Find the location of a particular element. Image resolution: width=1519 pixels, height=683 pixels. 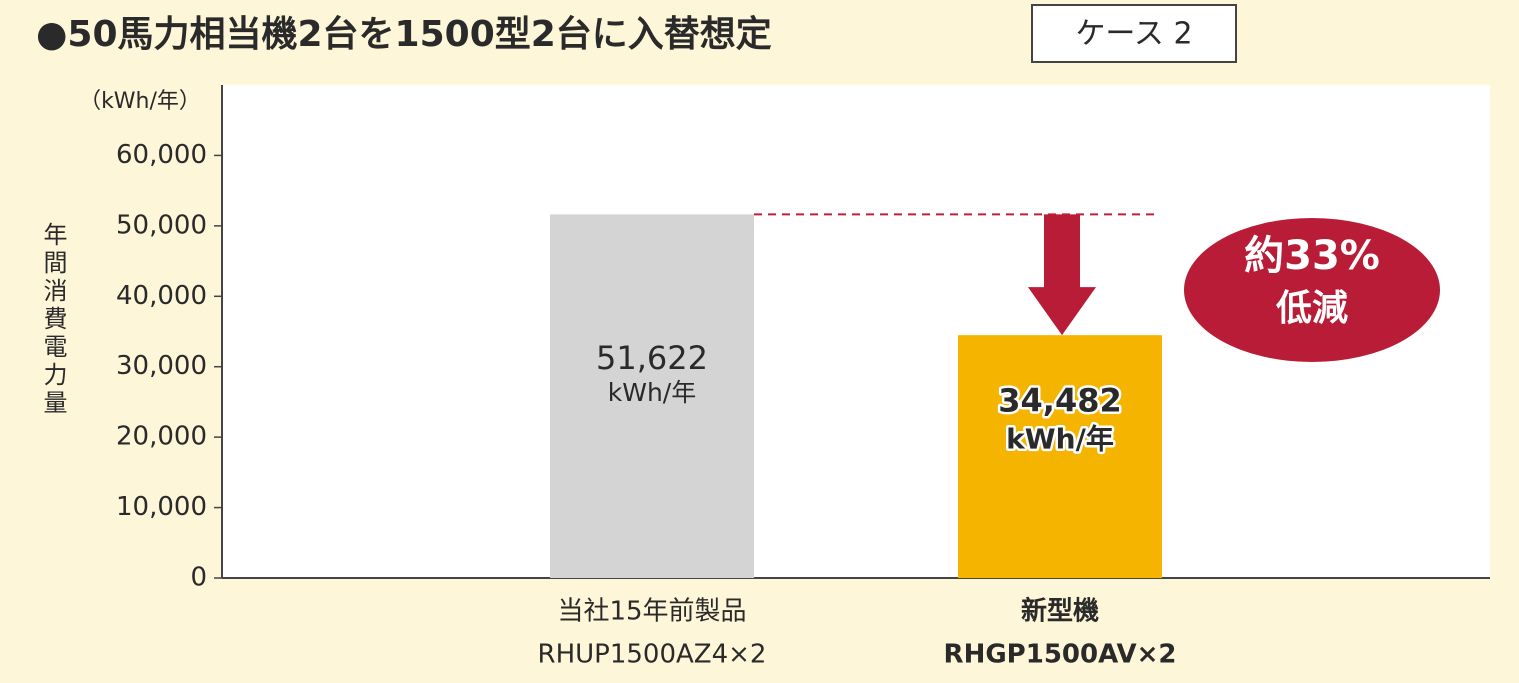

unit-label: （kWh/年） is located at coordinates (140, 101).